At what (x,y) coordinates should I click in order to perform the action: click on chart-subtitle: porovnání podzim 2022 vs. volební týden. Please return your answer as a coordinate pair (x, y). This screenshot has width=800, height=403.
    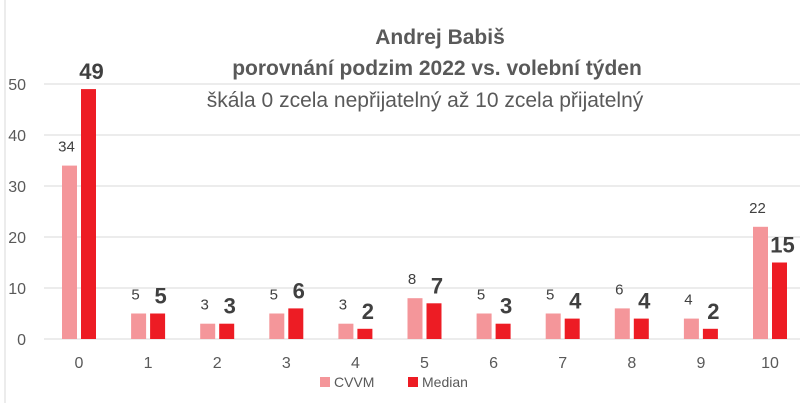
    Looking at the image, I should click on (437, 68).